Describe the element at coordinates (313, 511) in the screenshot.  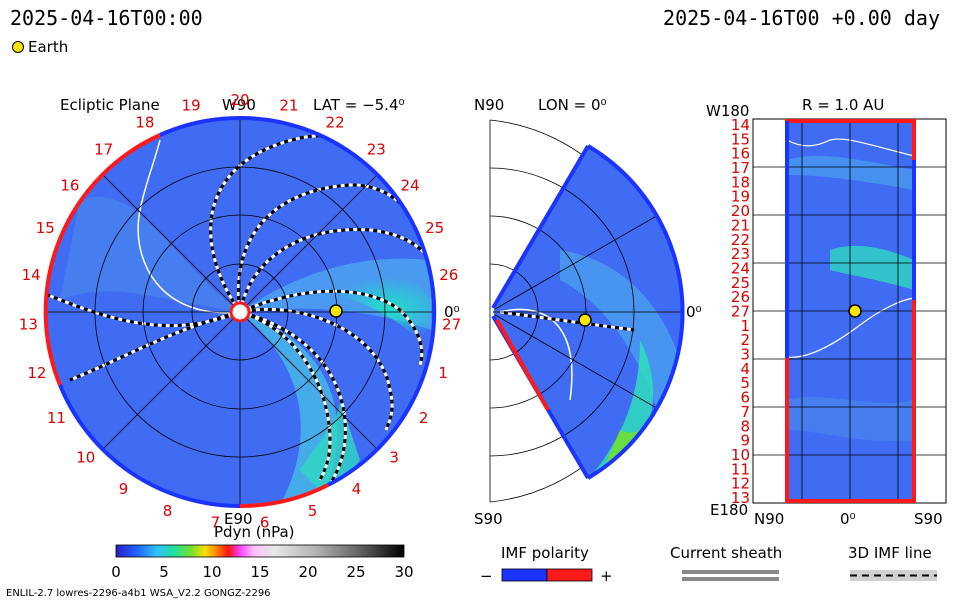
I see `ecliptic-sector-number: 5` at that location.